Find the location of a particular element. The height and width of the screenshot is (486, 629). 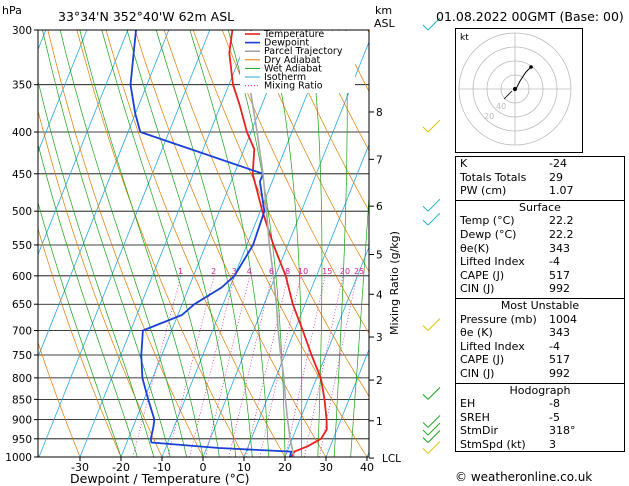

legend-label: Mixing Ratio is located at coordinates (293, 86).